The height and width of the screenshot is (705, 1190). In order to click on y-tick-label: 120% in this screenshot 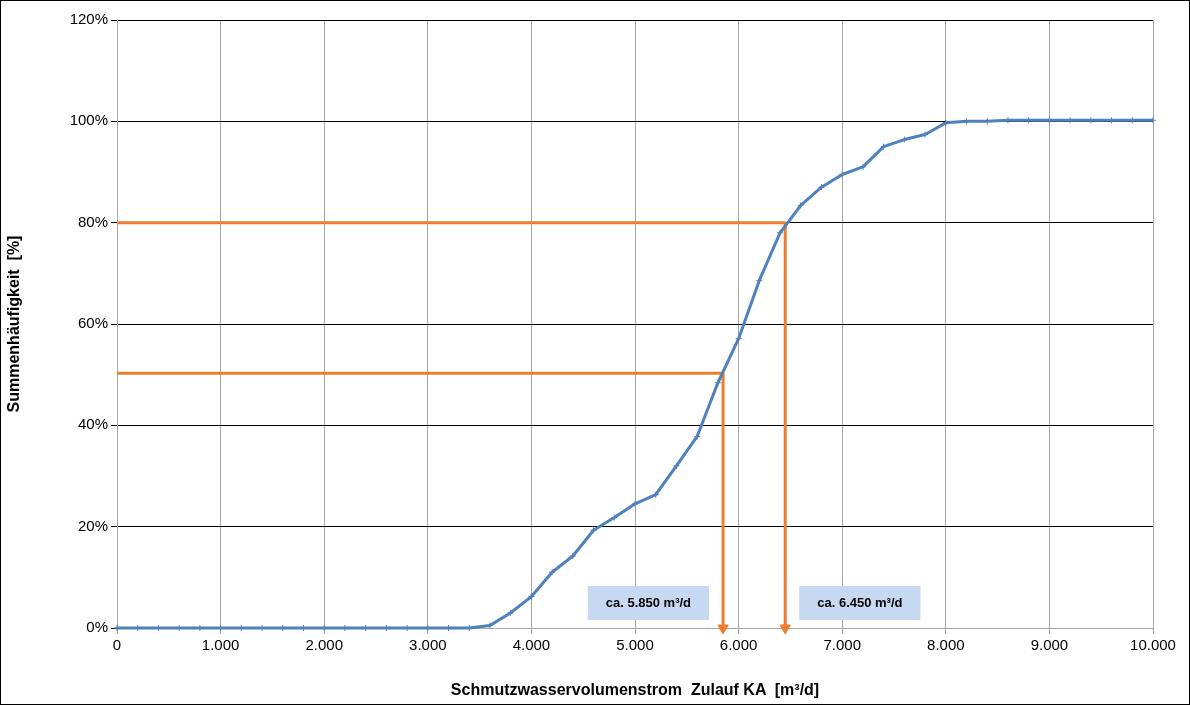, I will do `click(88, 19)`.